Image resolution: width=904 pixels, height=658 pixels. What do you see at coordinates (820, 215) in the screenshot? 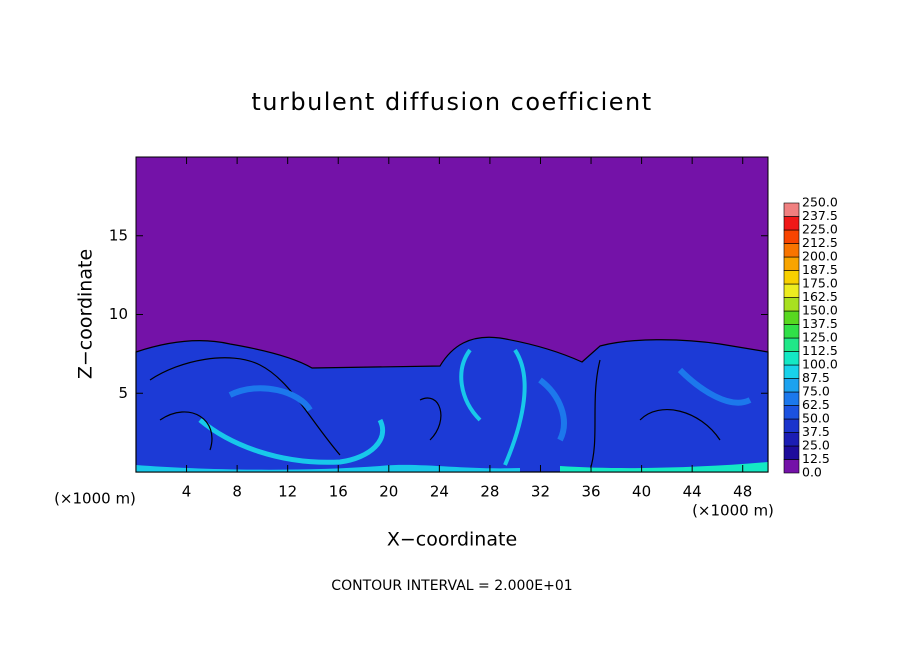
I see `colorbar-label: 237.5` at bounding box center [820, 215].